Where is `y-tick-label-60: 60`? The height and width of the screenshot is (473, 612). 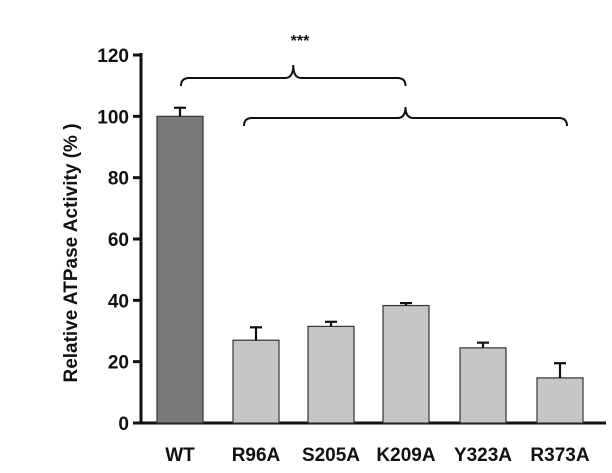 y-tick-label-60: 60 is located at coordinates (118, 240).